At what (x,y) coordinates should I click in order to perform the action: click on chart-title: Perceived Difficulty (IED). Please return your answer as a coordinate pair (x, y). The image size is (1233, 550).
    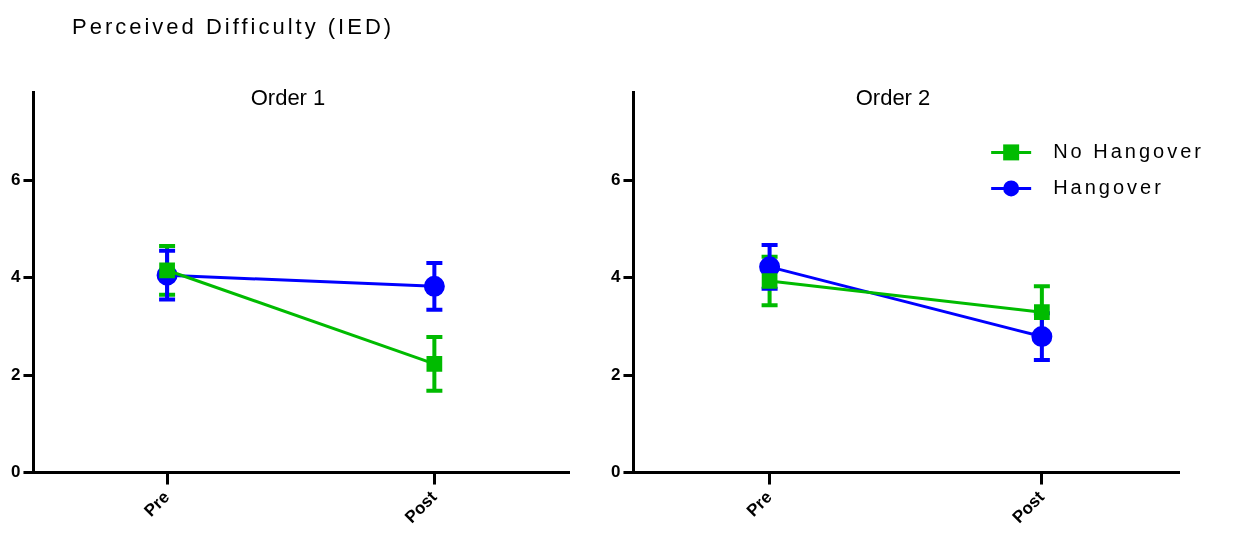
    Looking at the image, I should click on (233, 27).